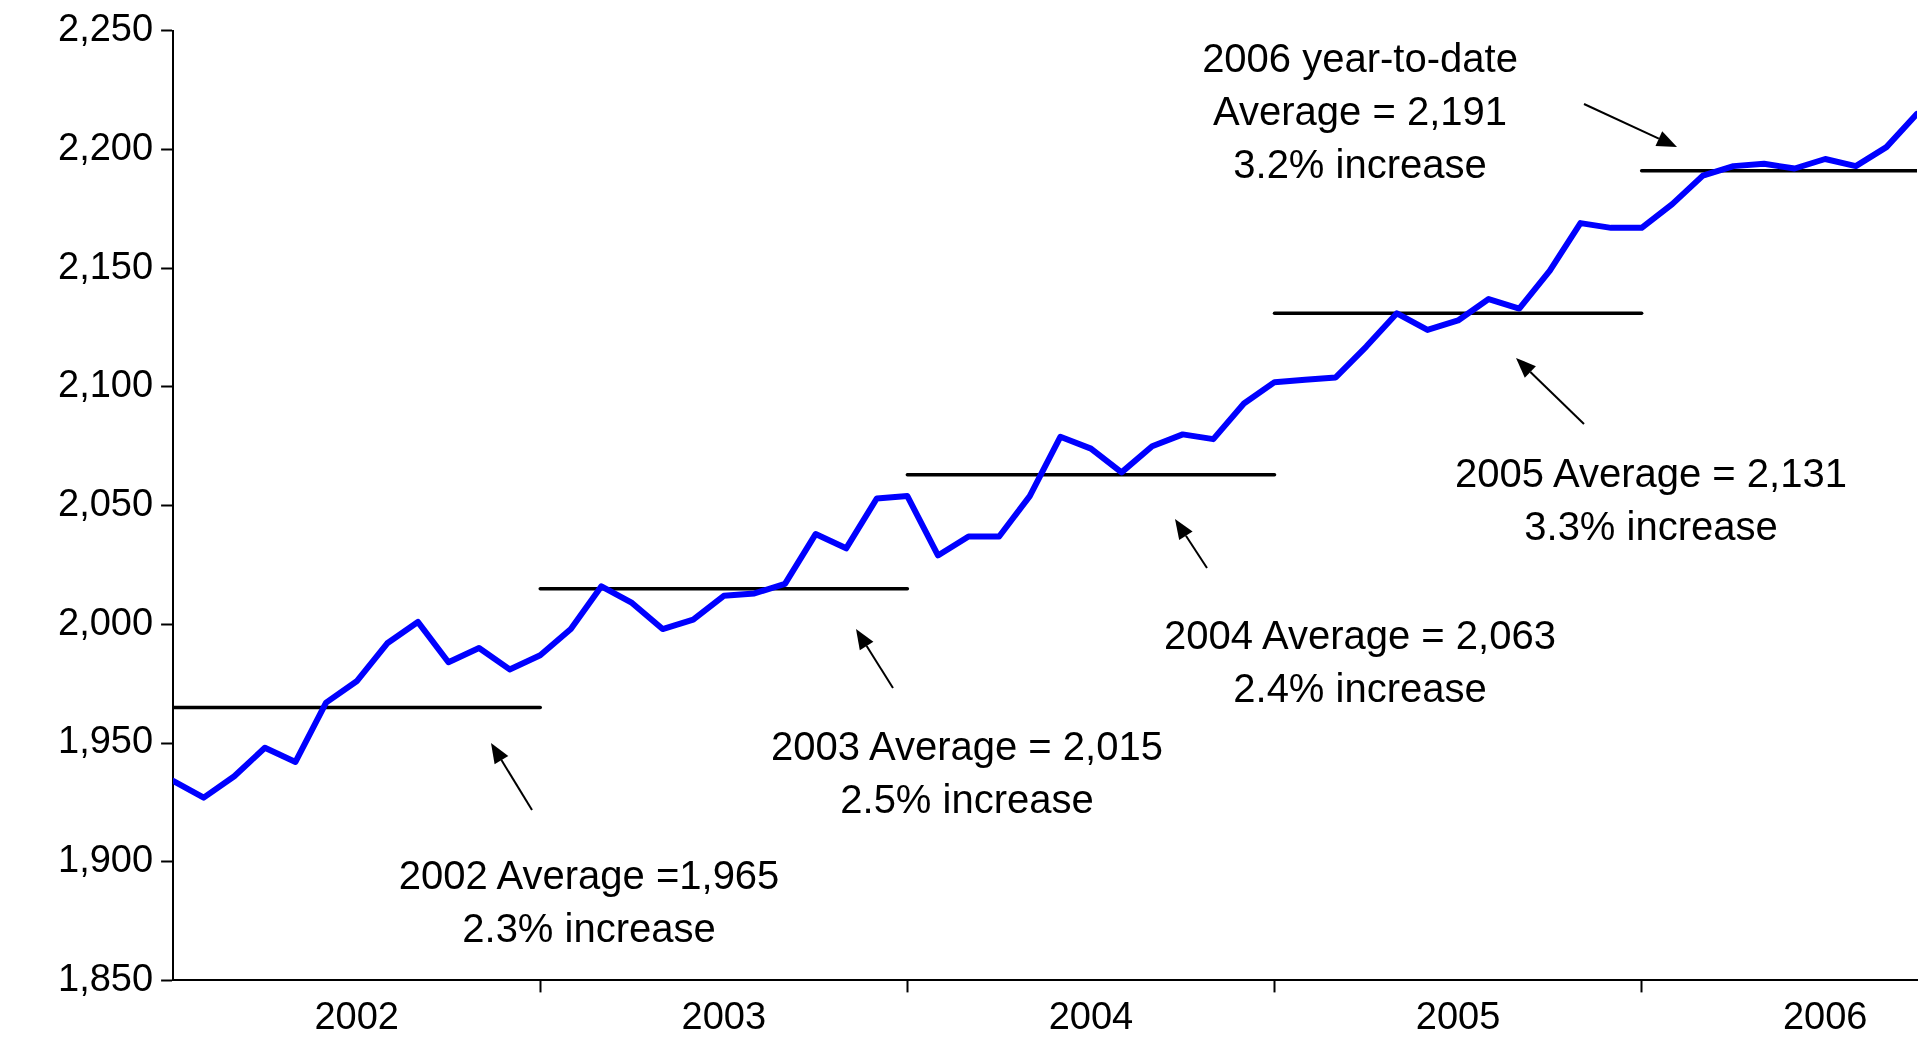 Image resolution: width=1925 pixels, height=1044 pixels. Describe the element at coordinates (106, 503) in the screenshot. I see `y-tick-label: 2,050` at that location.